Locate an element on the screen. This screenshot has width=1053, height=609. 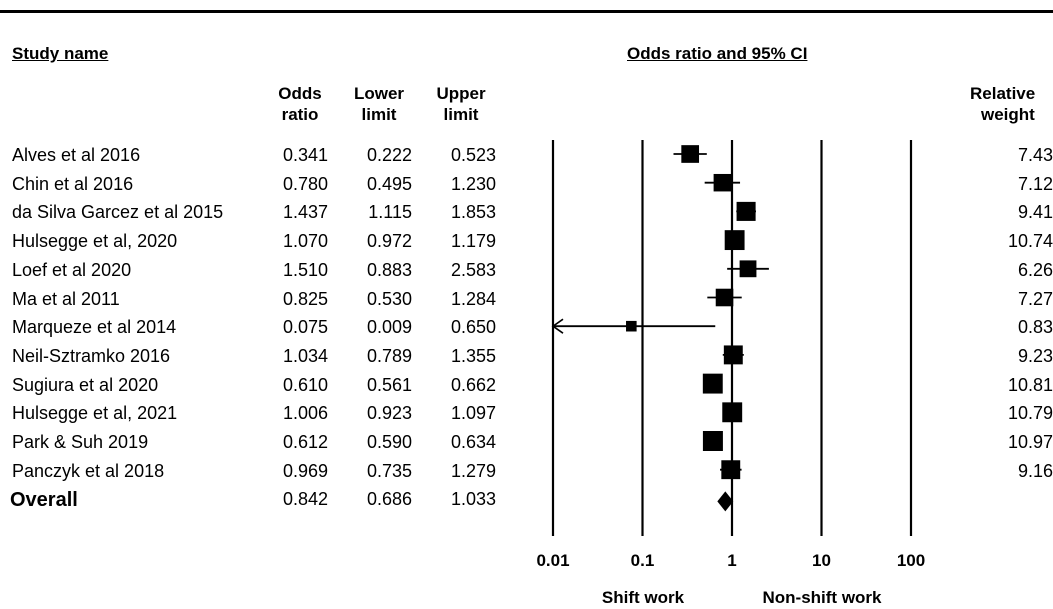
study-lower-limit: 0.789 is located at coordinates (389, 356).